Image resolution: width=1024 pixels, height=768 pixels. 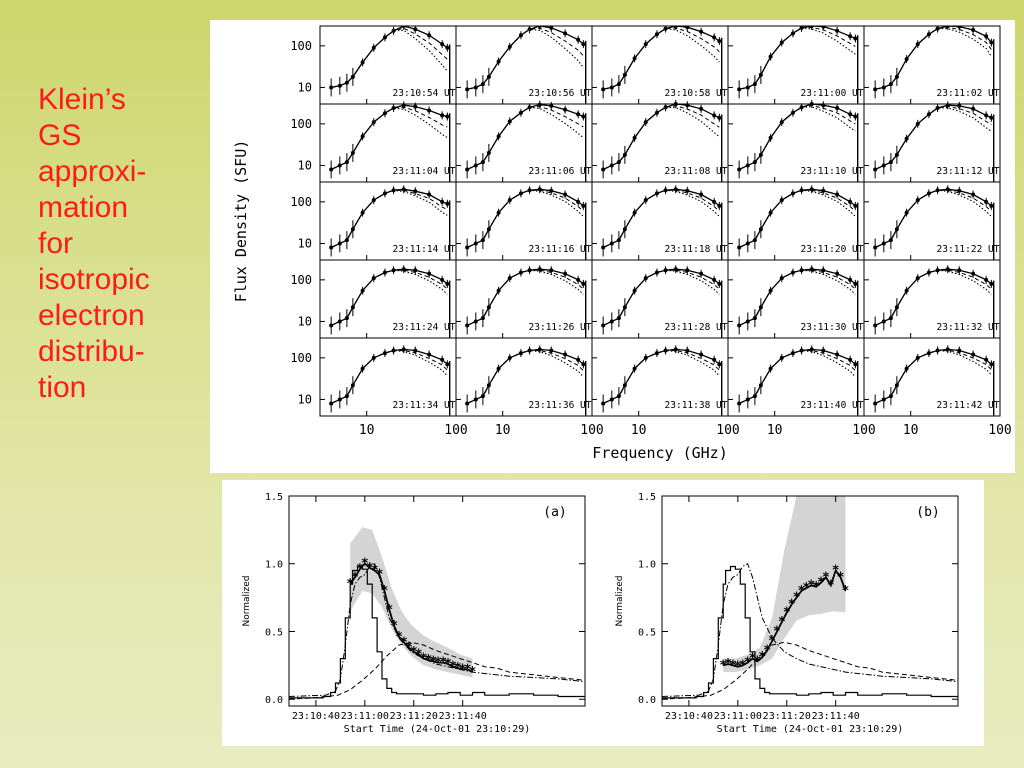 I want to click on x-tick-label: 10, so click(x=775, y=430).